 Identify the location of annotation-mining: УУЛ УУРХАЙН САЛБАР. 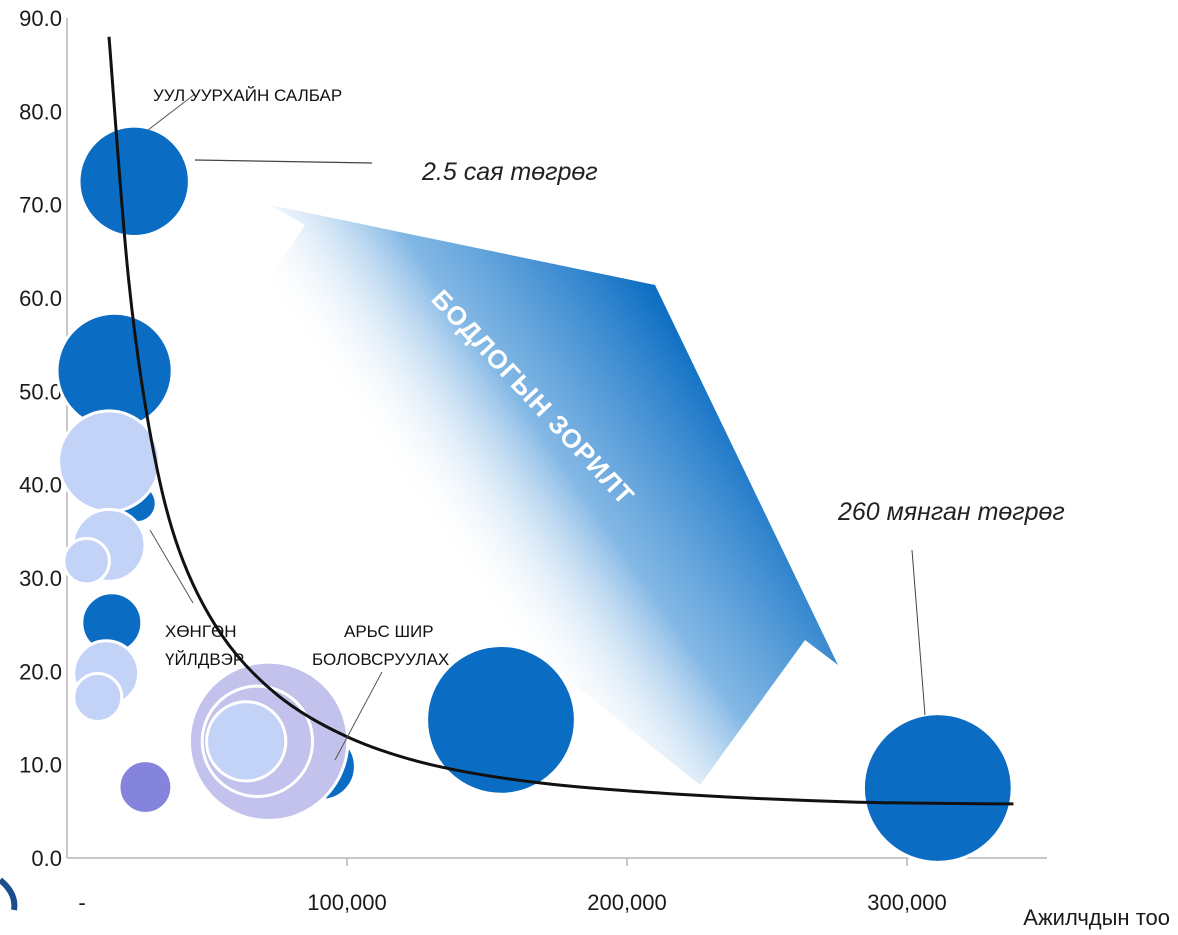
(247, 95).